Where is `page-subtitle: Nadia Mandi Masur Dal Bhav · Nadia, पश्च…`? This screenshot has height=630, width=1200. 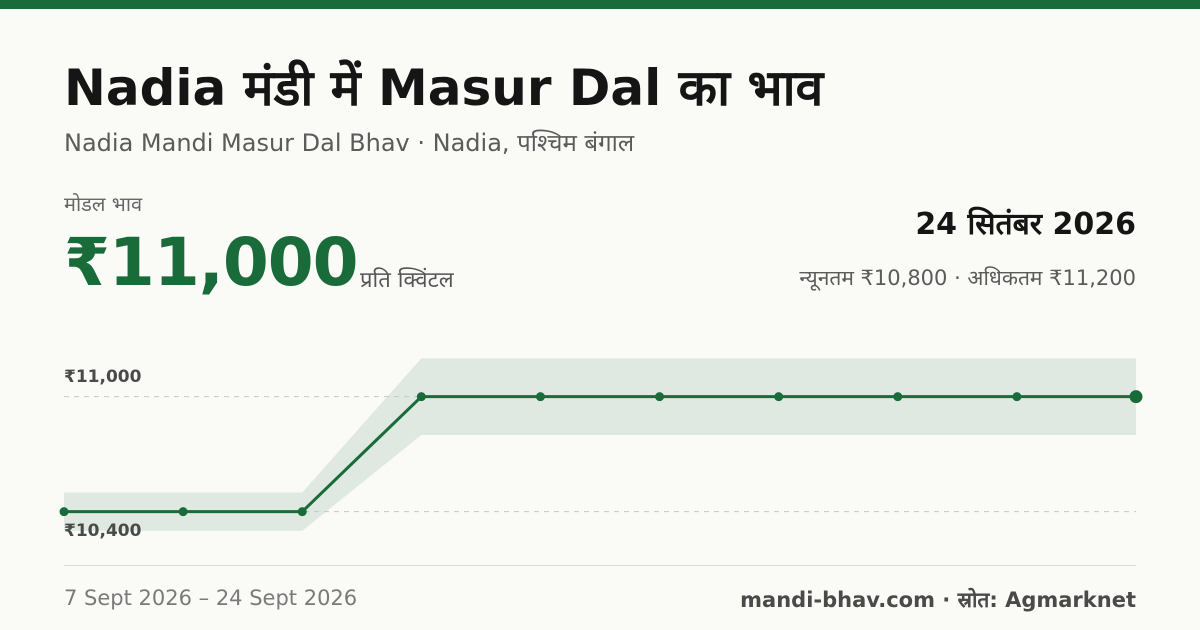 page-subtitle: Nadia Mandi Masur Dal Bhav · Nadia, पश्च… is located at coordinates (349, 143).